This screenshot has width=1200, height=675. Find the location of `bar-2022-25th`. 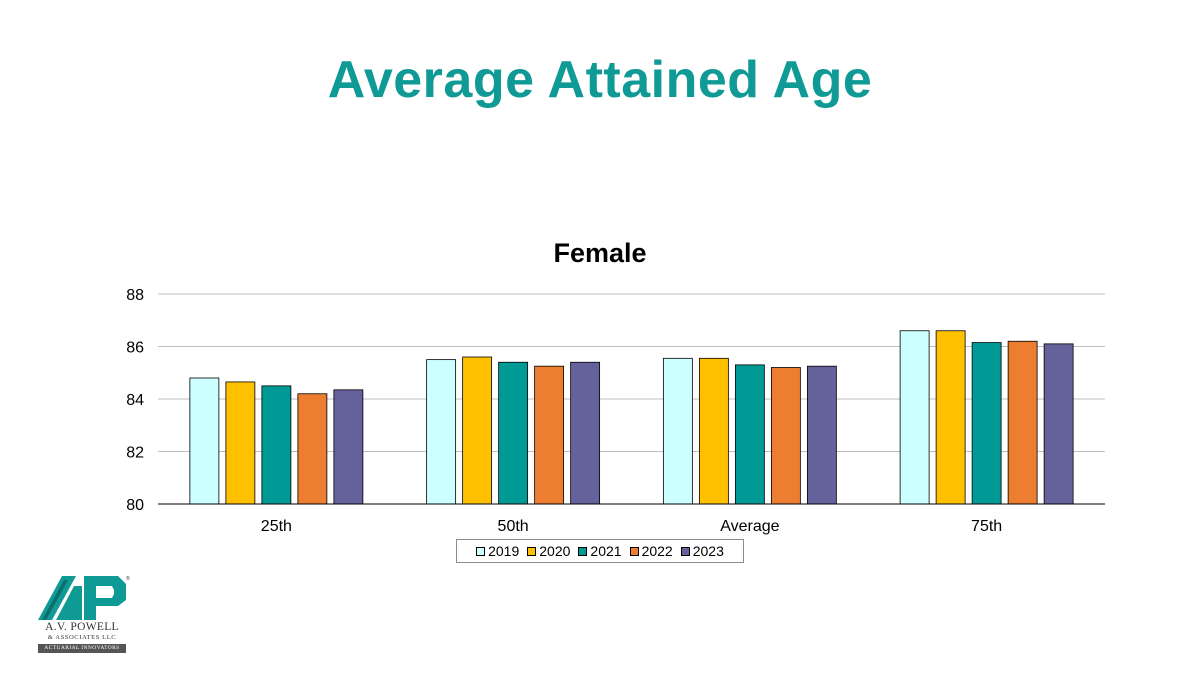

bar-2022-25th is located at coordinates (312, 449).